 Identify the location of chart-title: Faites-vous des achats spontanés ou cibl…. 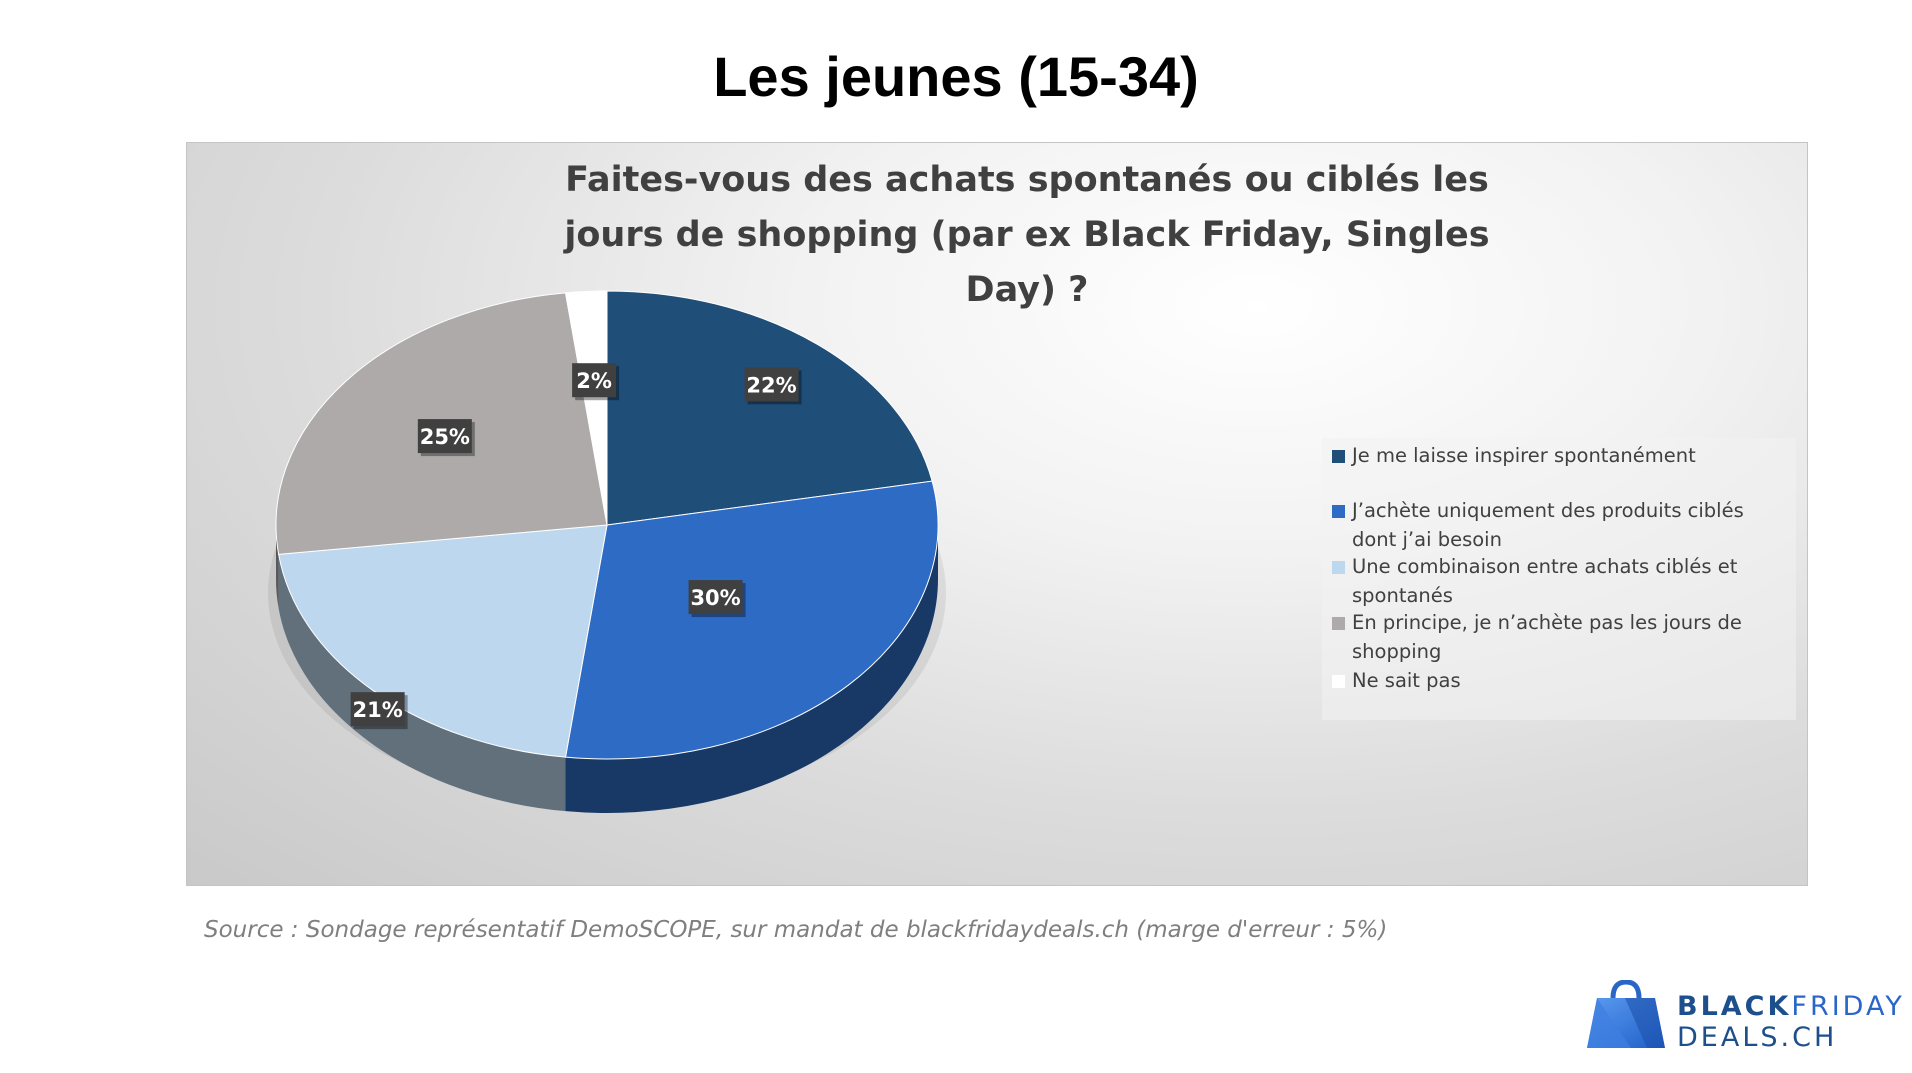
(1027, 235).